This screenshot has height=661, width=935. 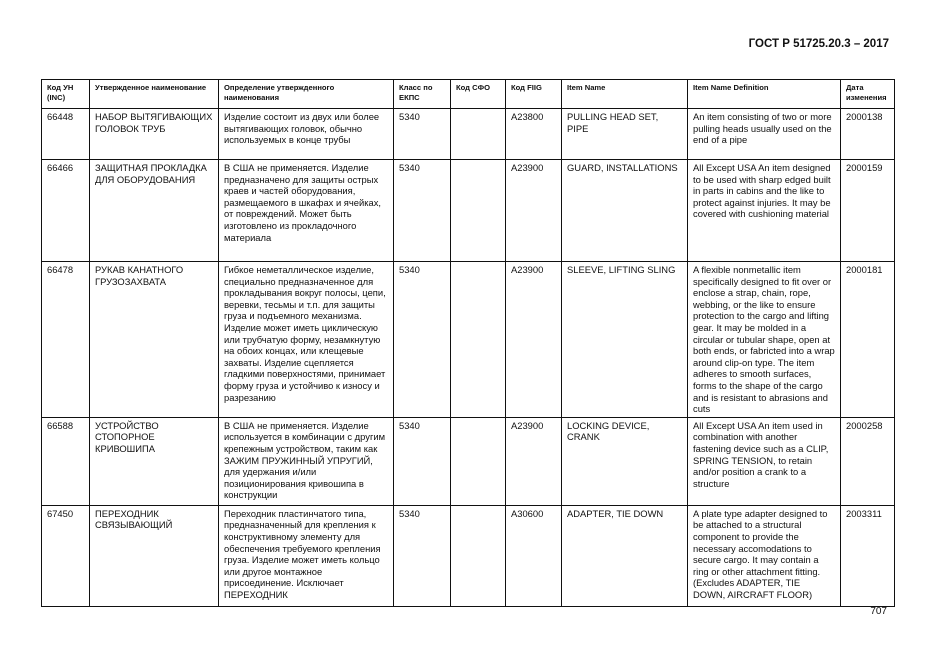 What do you see at coordinates (478, 94) in the screenshot?
I see `col-header-sfo: Код СФО` at bounding box center [478, 94].